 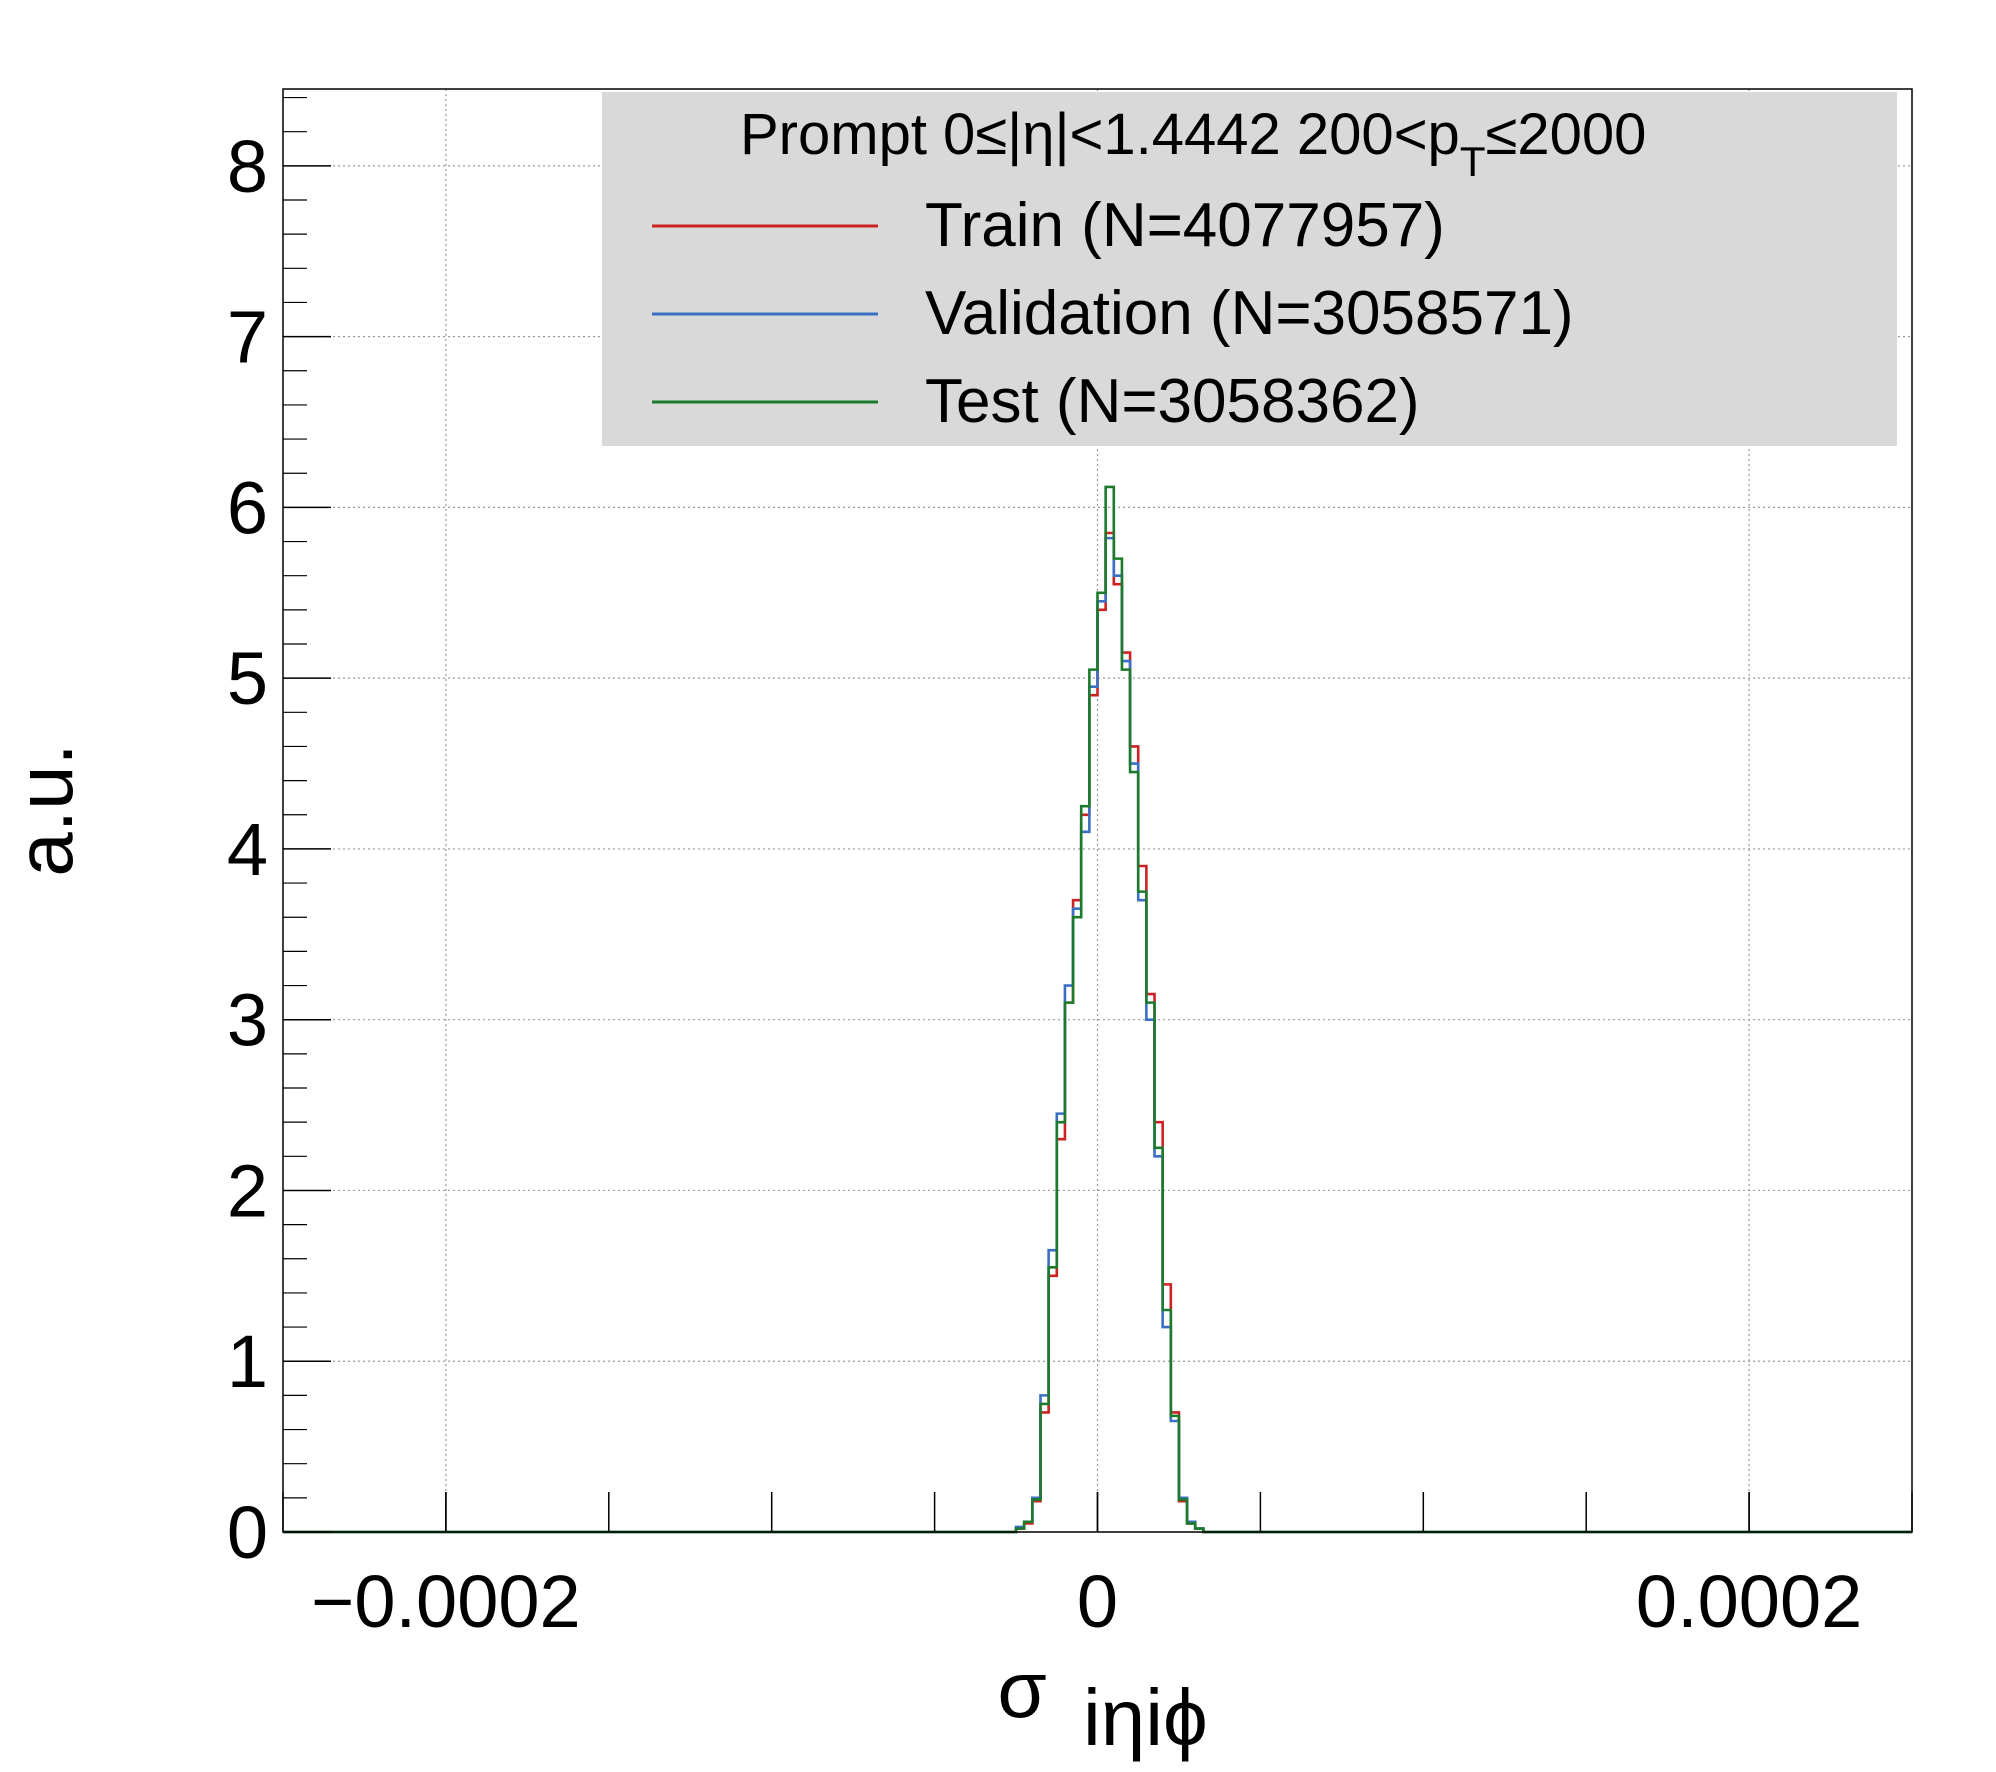 I want to click on y-tick-label: 0, so click(x=247, y=1532).